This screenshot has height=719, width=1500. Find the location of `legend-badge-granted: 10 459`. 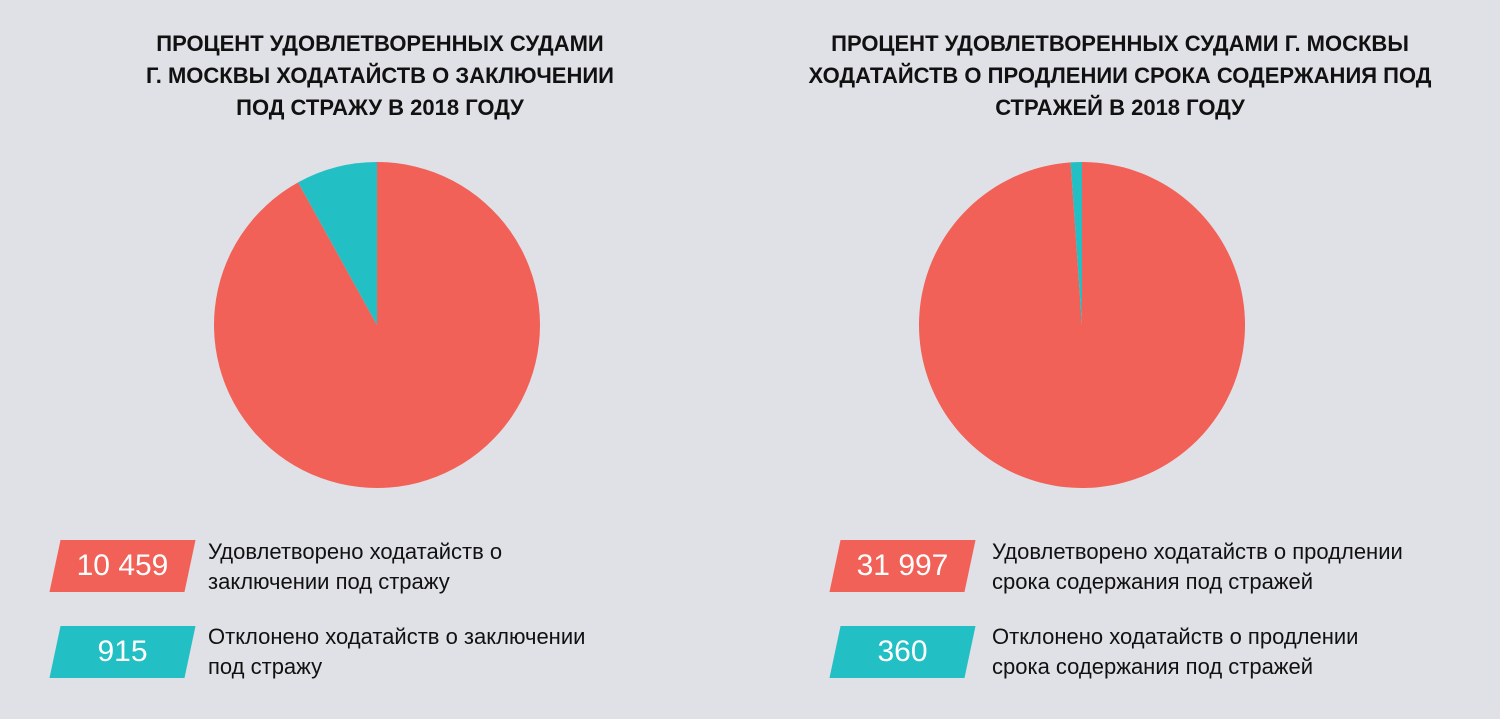

legend-badge-granted: 10 459 is located at coordinates (122, 566).